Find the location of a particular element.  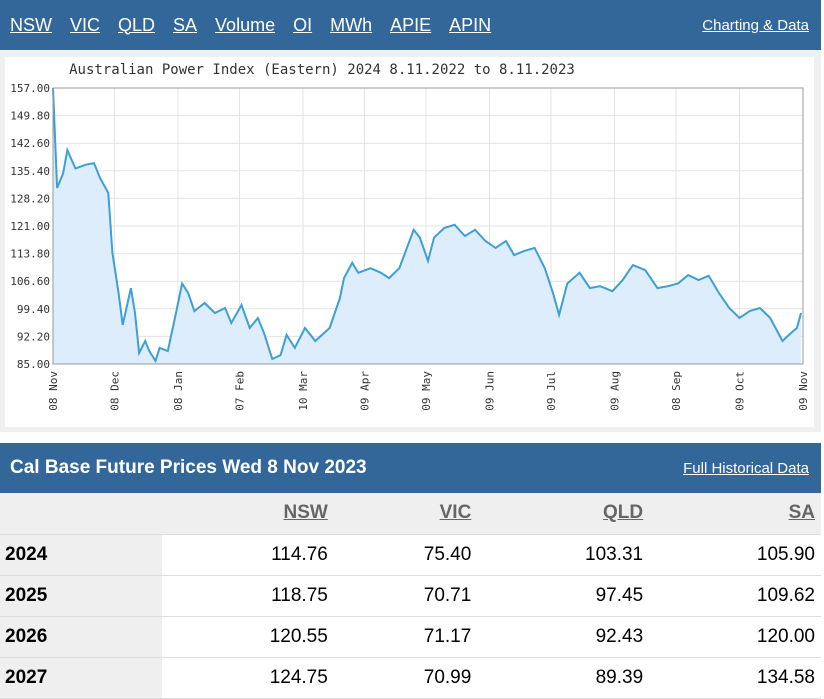

x-tick-label: 07 Feb is located at coordinates (239, 391).